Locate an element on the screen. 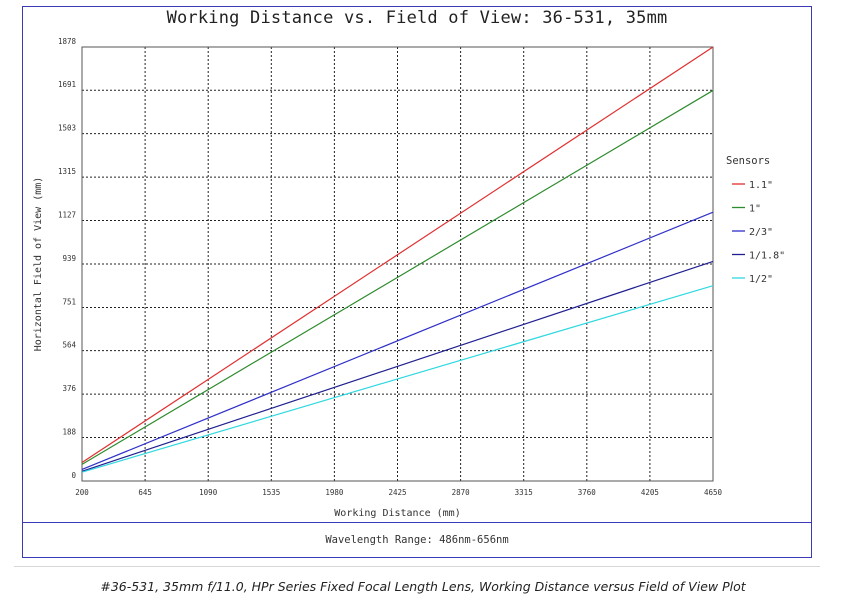 The image size is (846, 603). x-tick-label: 3760 is located at coordinates (587, 492).